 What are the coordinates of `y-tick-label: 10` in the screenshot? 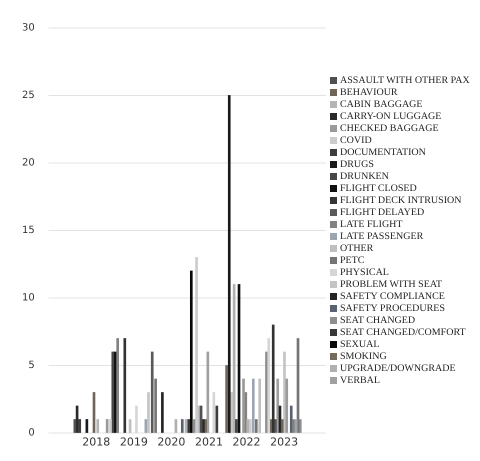 It's located at (28, 298).